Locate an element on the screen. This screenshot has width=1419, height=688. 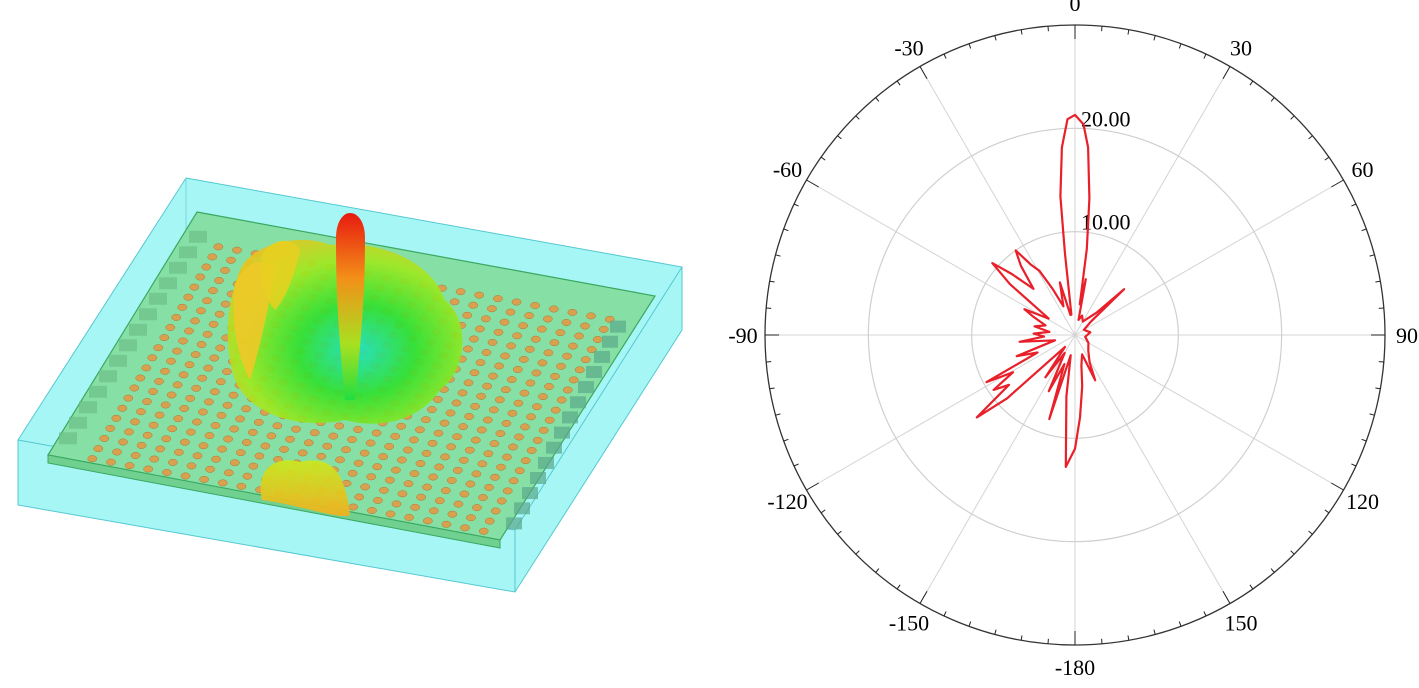
radial-ring is located at coordinates (1075, 335).